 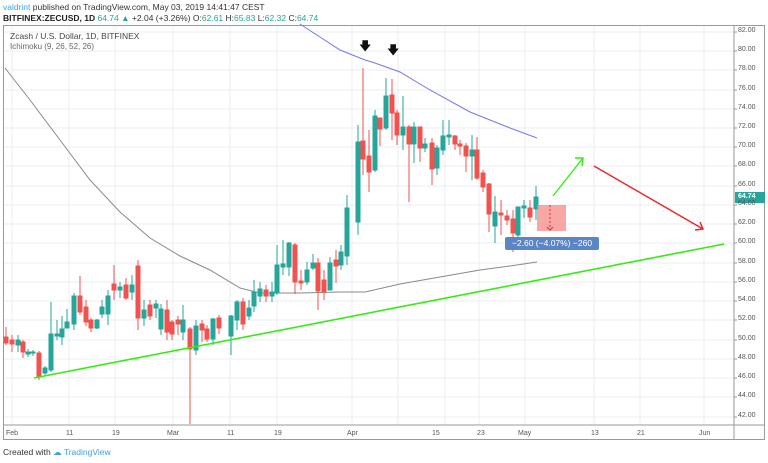 I want to click on low-value: 62.32, so click(x=275, y=18).